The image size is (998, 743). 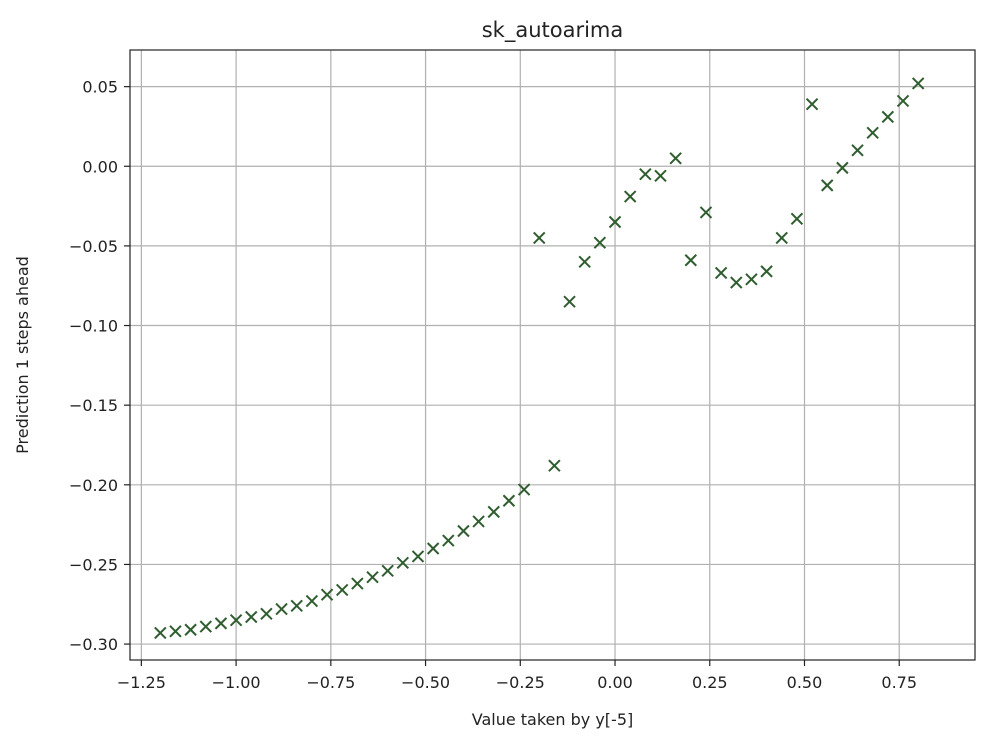 I want to click on y-tick-label: 0.00, so click(x=100, y=166).